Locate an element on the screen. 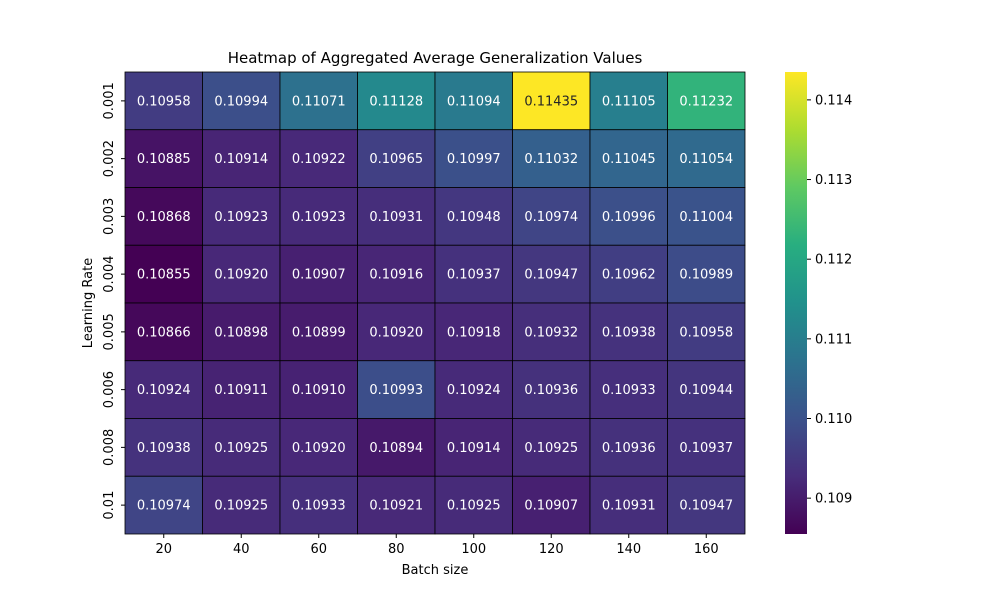  colorbar-tick-label: 0.109 is located at coordinates (833, 499).